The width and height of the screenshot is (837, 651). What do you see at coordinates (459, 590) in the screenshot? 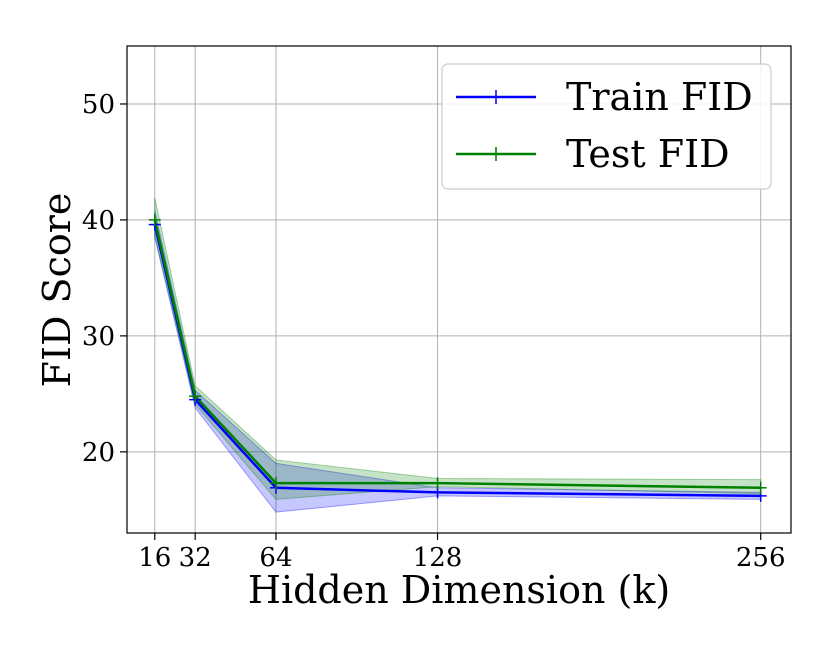
I see `x-axis-label: Hidden Dimension (k)` at bounding box center [459, 590].